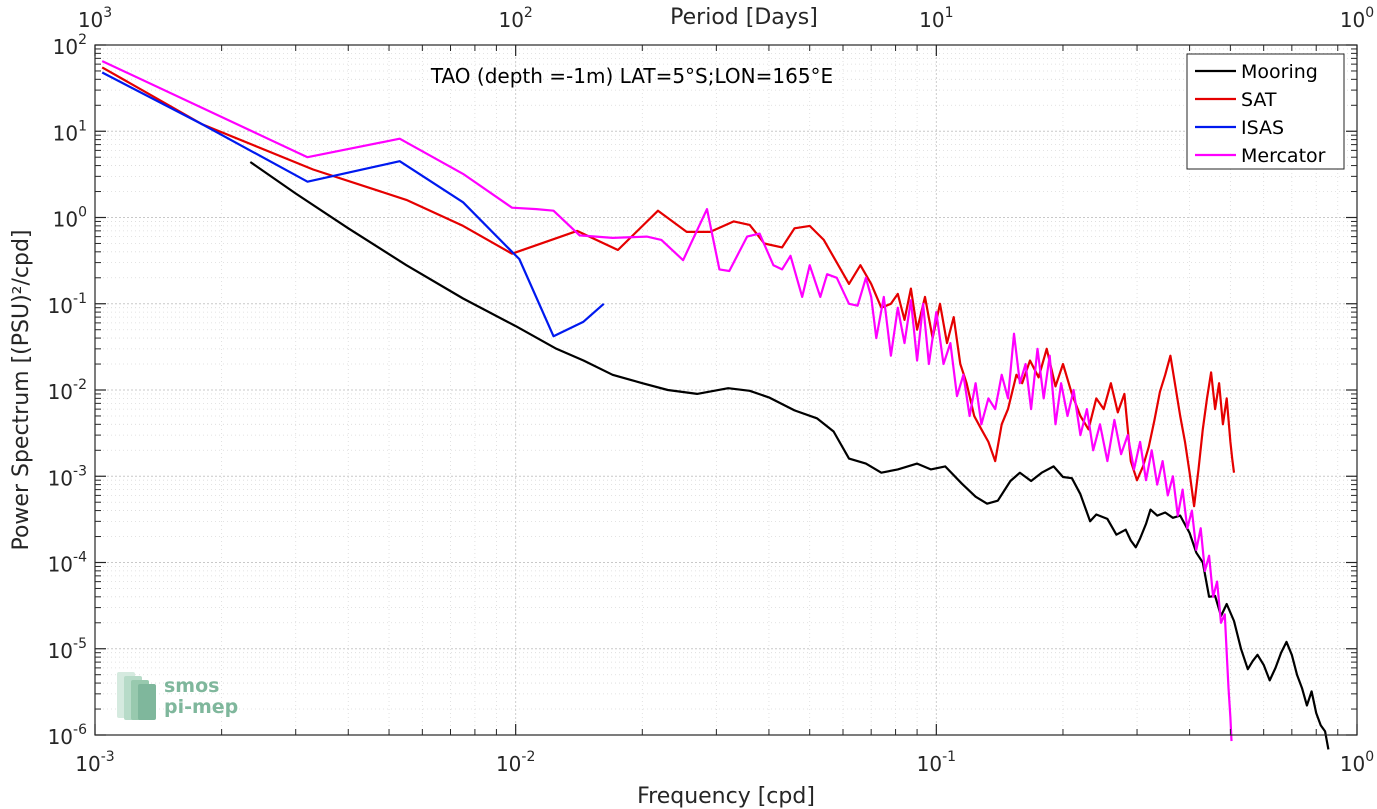 The height and width of the screenshot is (809, 1377). What do you see at coordinates (1283, 156) in the screenshot?
I see `legend-label-mercator: Mercator` at bounding box center [1283, 156].